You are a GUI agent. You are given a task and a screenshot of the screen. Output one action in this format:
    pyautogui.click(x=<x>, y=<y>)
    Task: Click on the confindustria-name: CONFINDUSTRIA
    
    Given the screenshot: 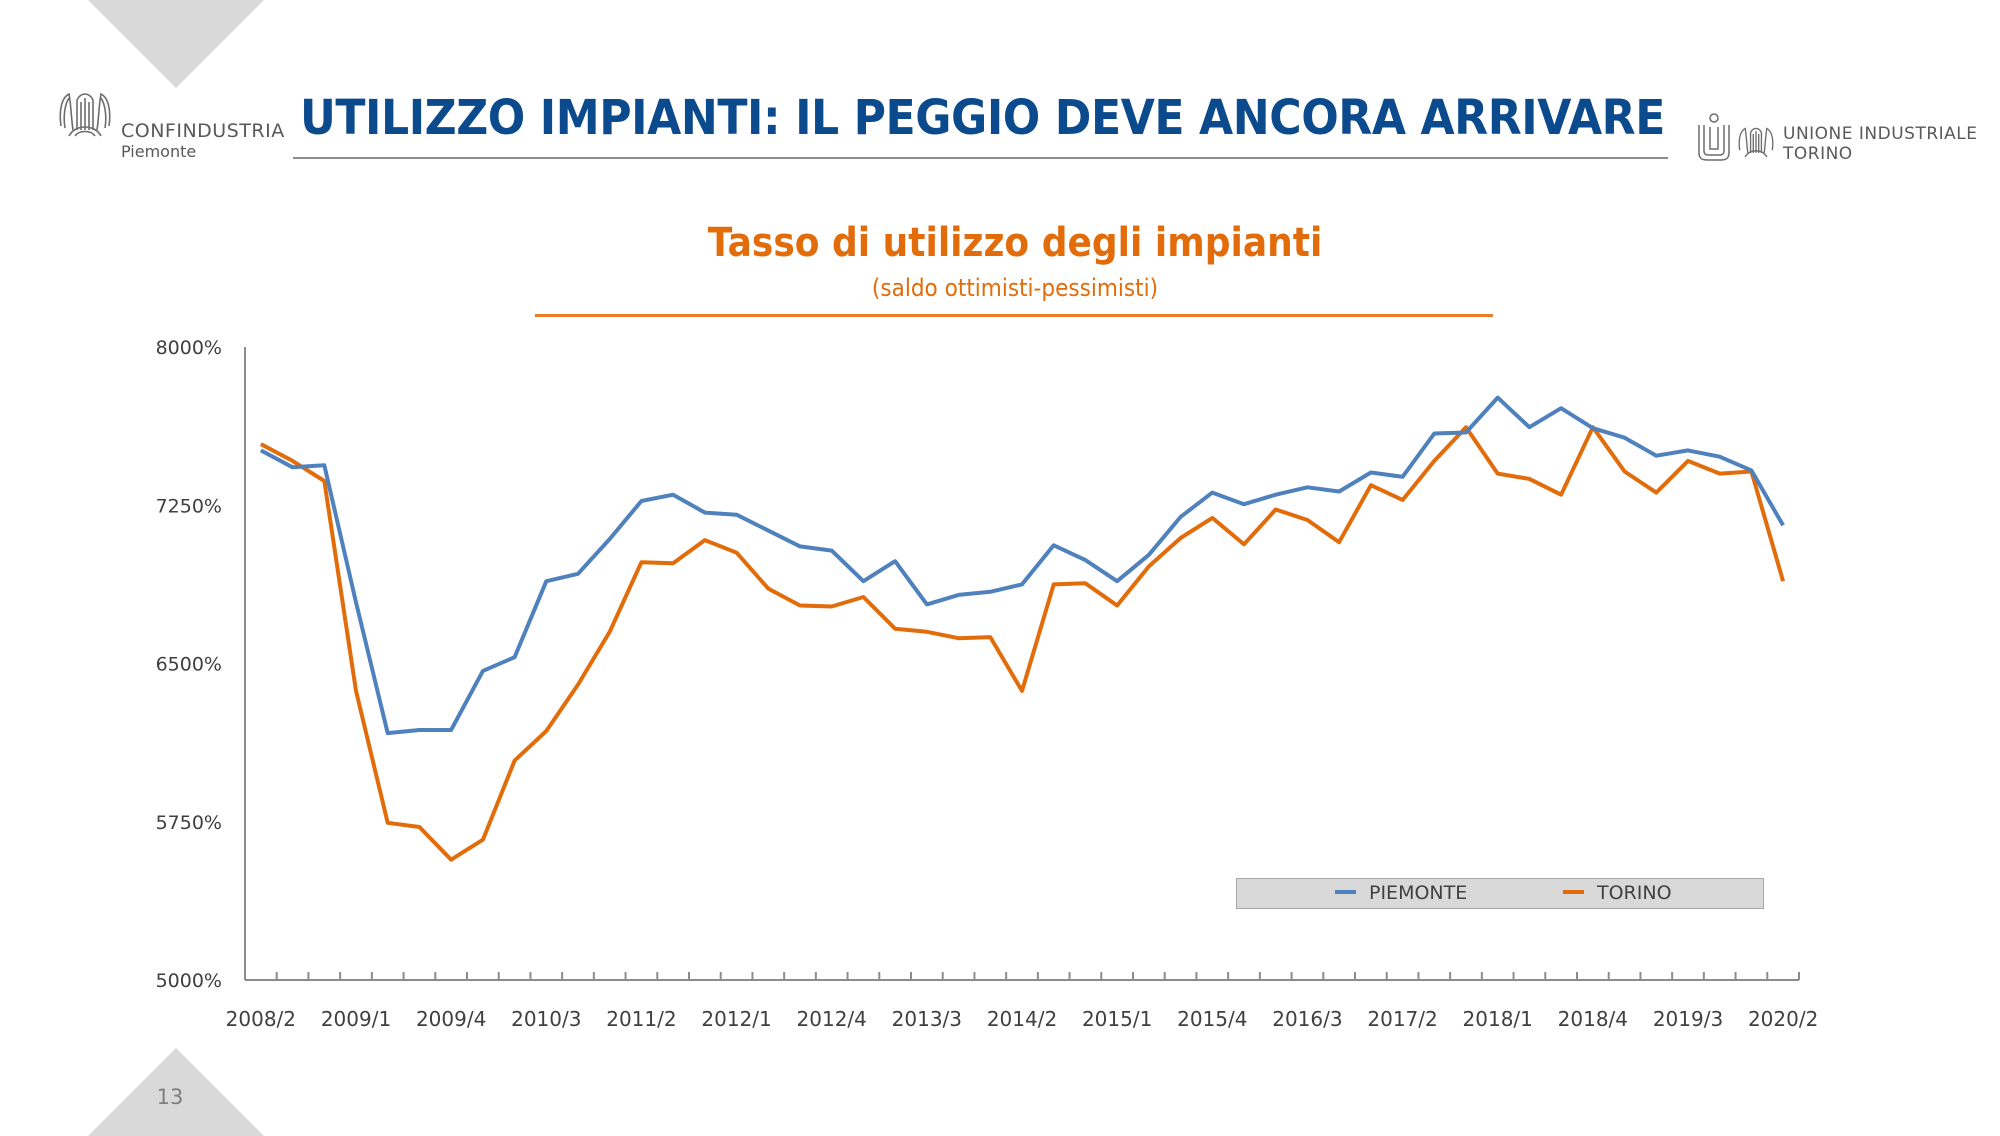 What is the action you would take?
    pyautogui.click(x=203, y=131)
    